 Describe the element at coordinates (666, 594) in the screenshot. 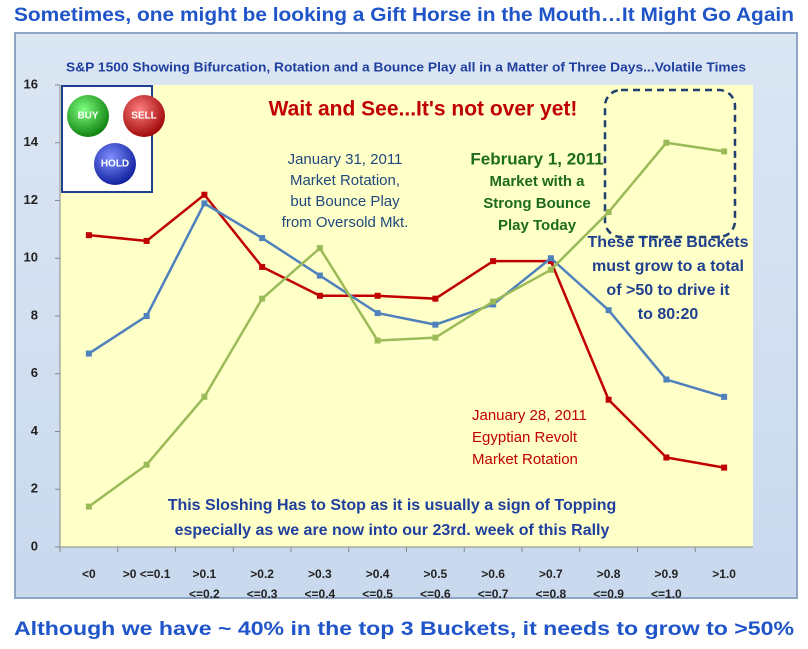

I see `x-tick-label: <=1.0` at that location.